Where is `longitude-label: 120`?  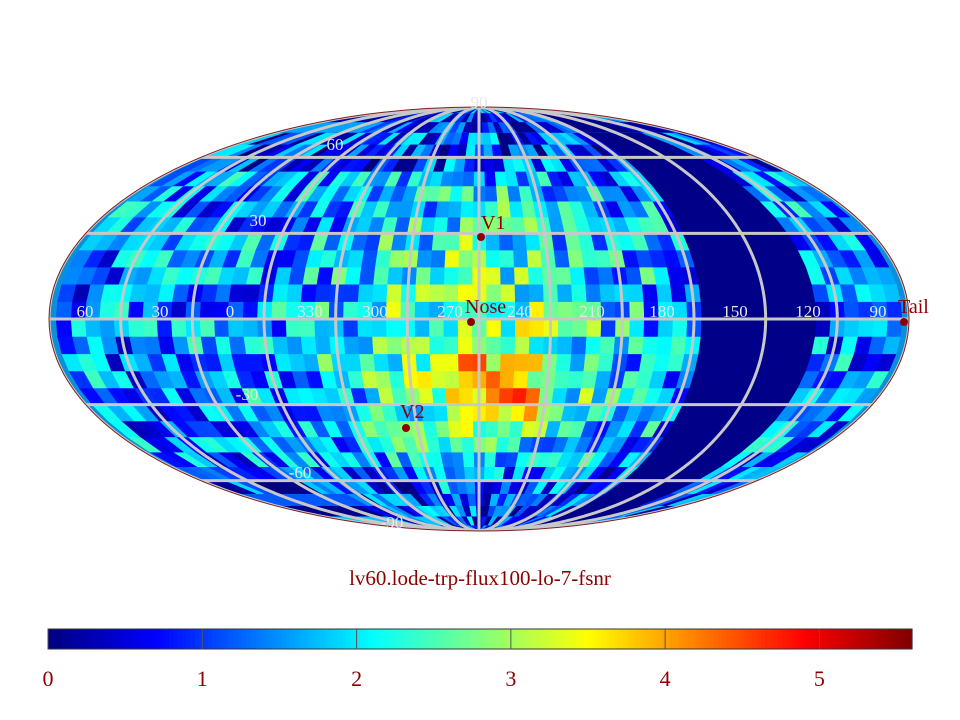
longitude-label: 120 is located at coordinates (808, 311).